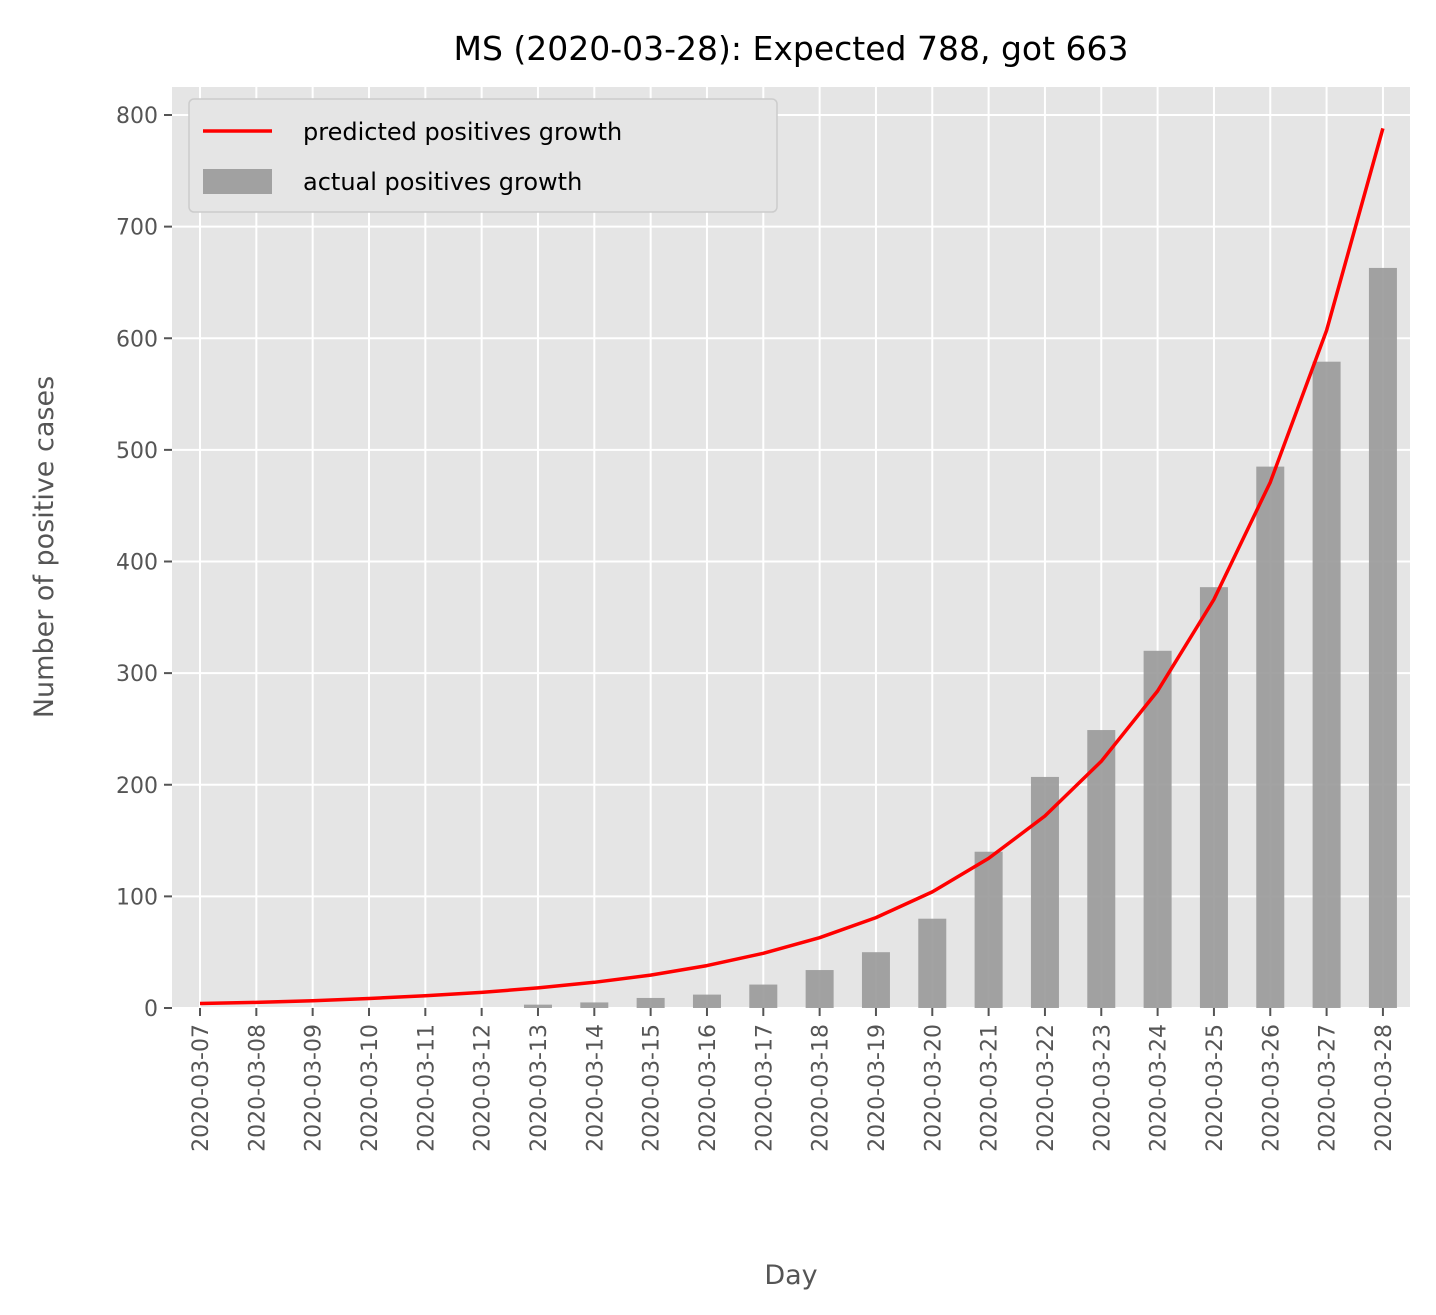 This screenshot has width=1436, height=1315. What do you see at coordinates (790, 1275) in the screenshot?
I see `x-axis-label: Day` at bounding box center [790, 1275].